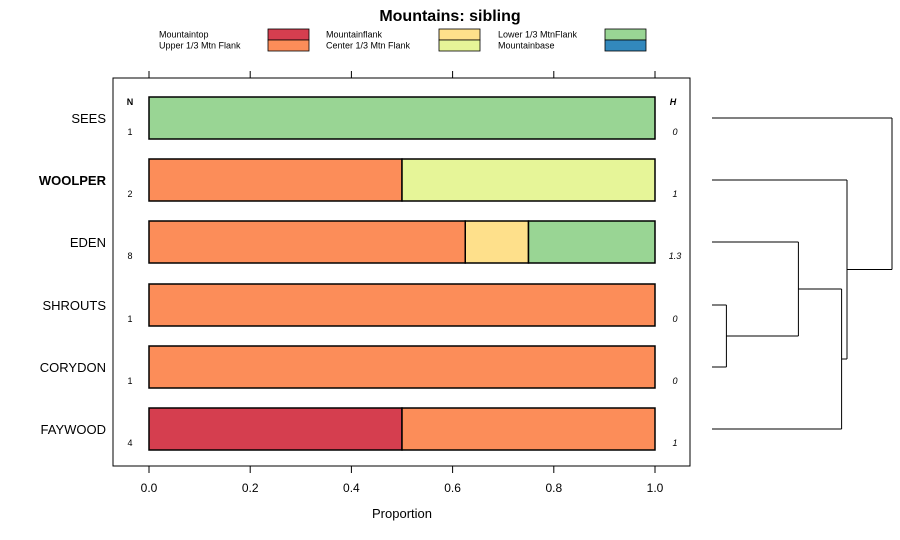 Image resolution: width=900 pixels, height=540 pixels. What do you see at coordinates (674, 194) in the screenshot?
I see `h-value-woolper: 1` at bounding box center [674, 194].